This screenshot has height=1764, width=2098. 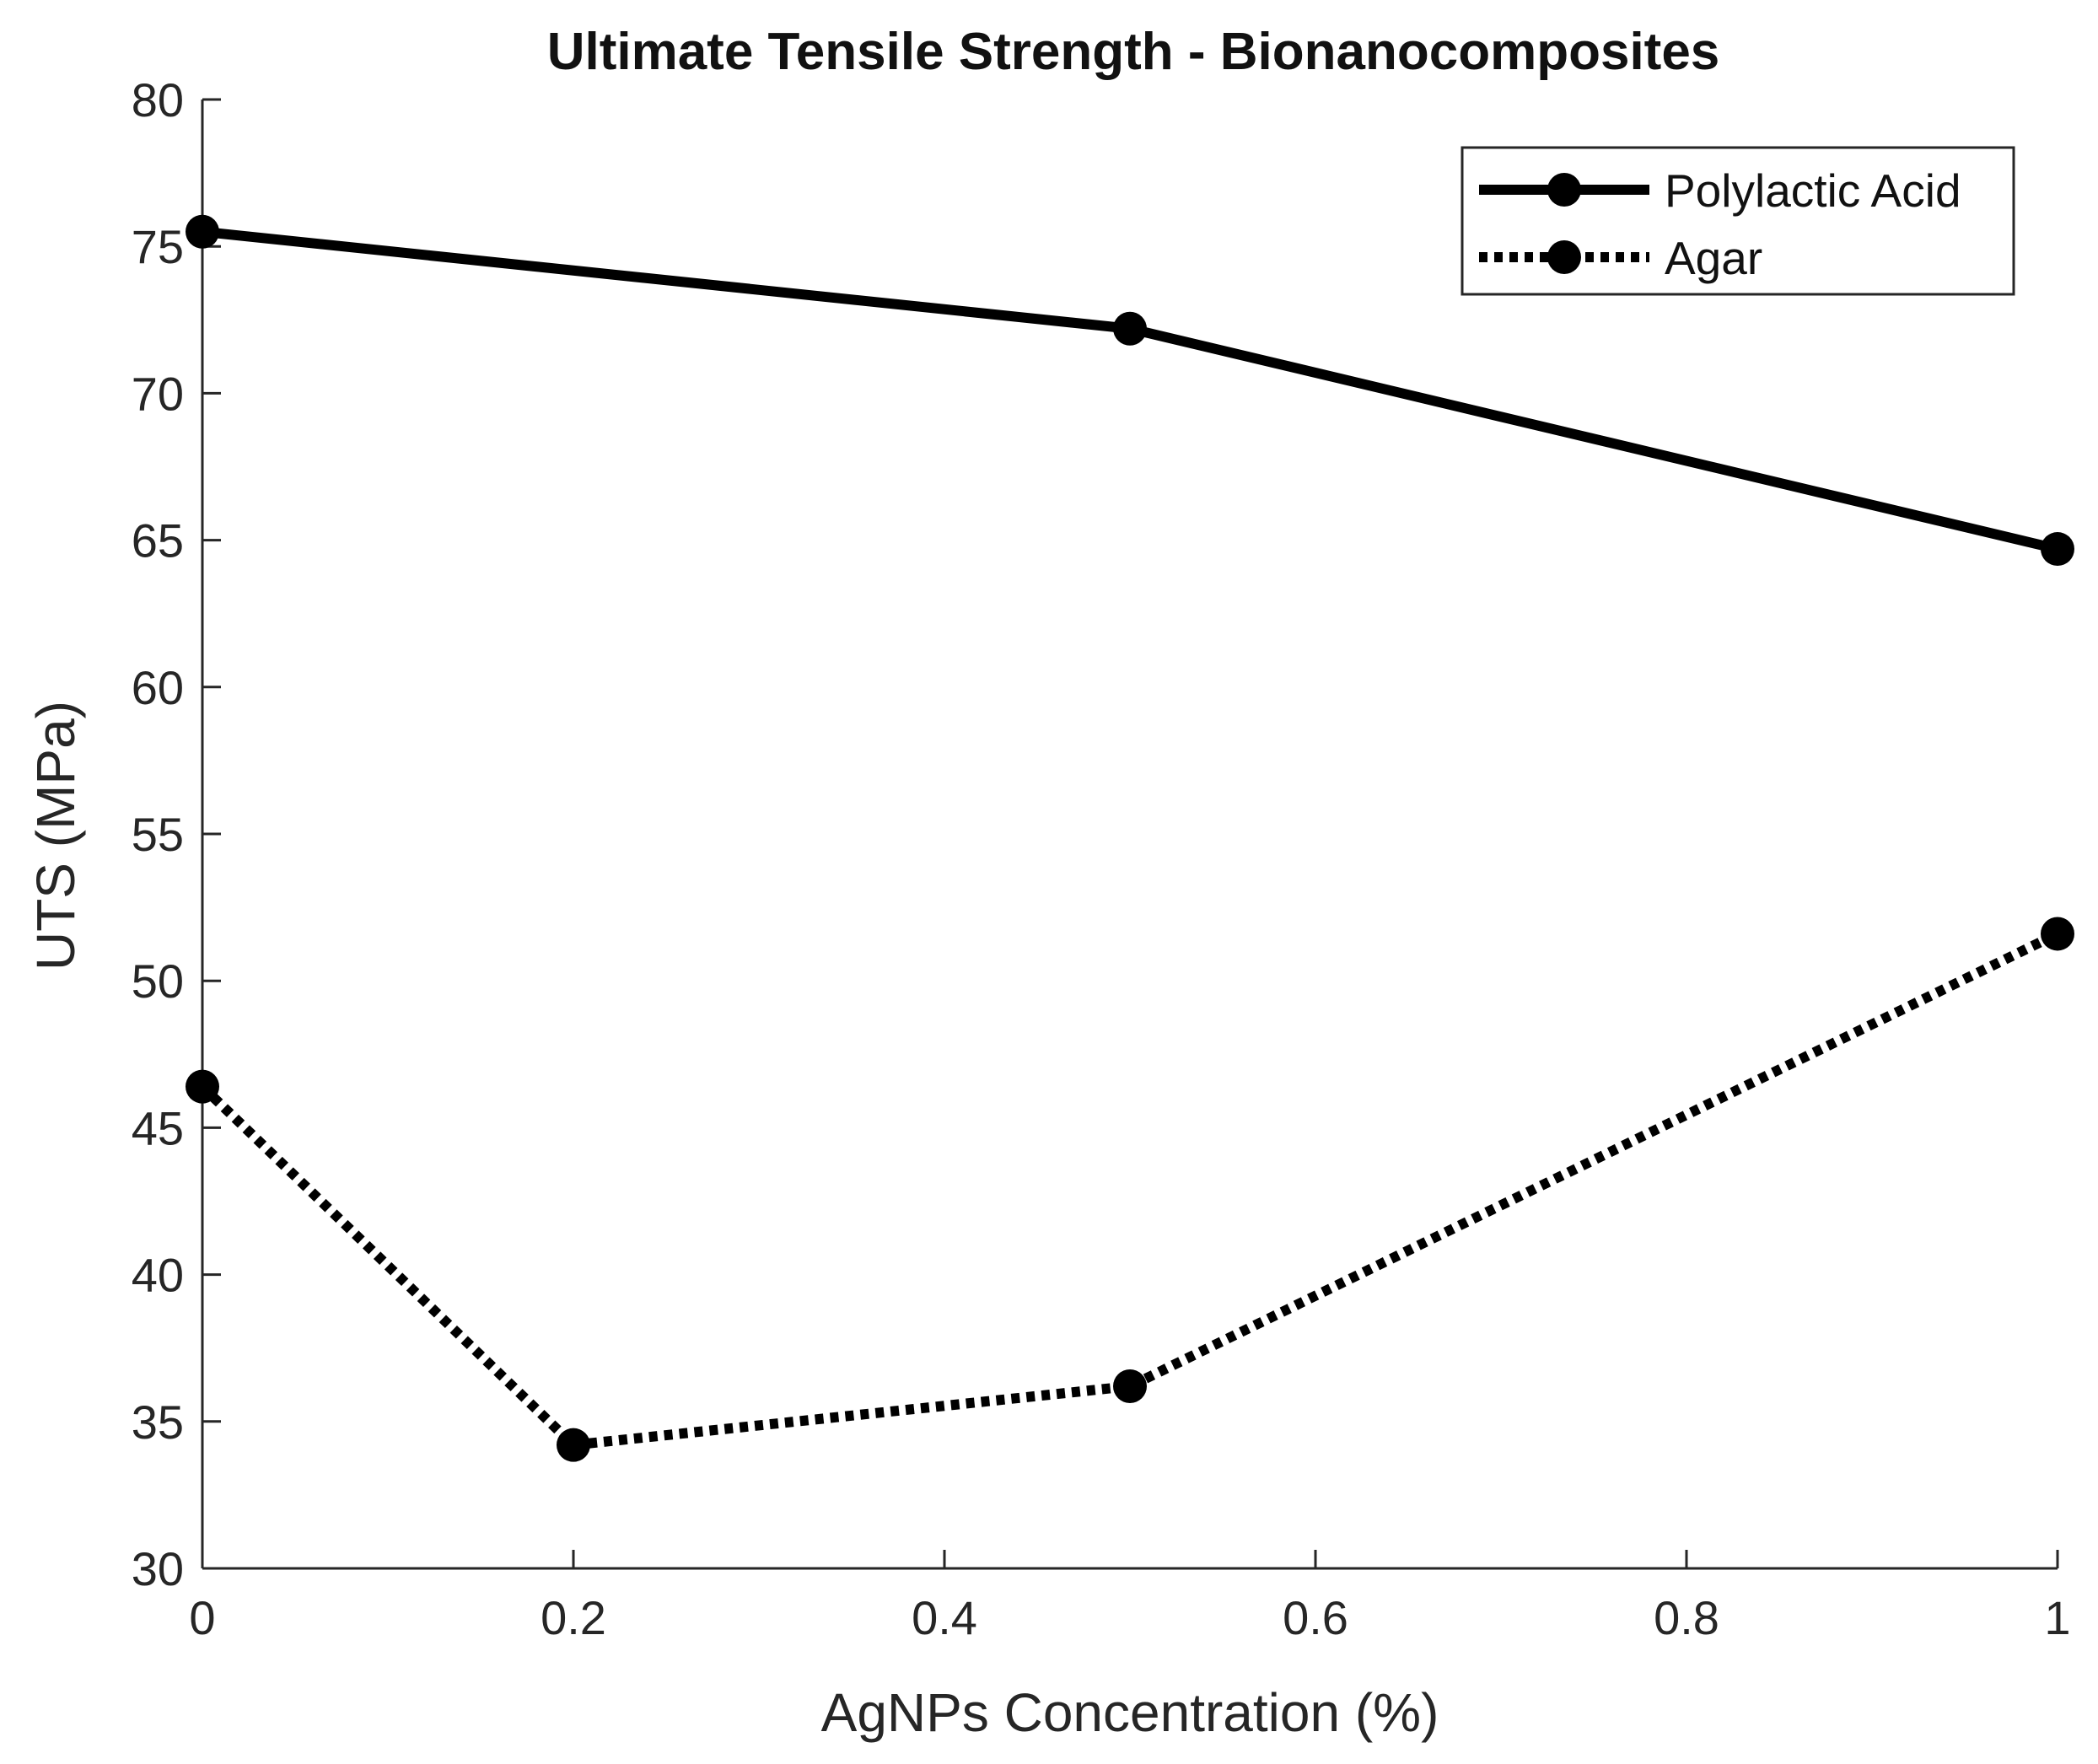 I want to click on y-tick-label-75: 75, so click(x=158, y=246).